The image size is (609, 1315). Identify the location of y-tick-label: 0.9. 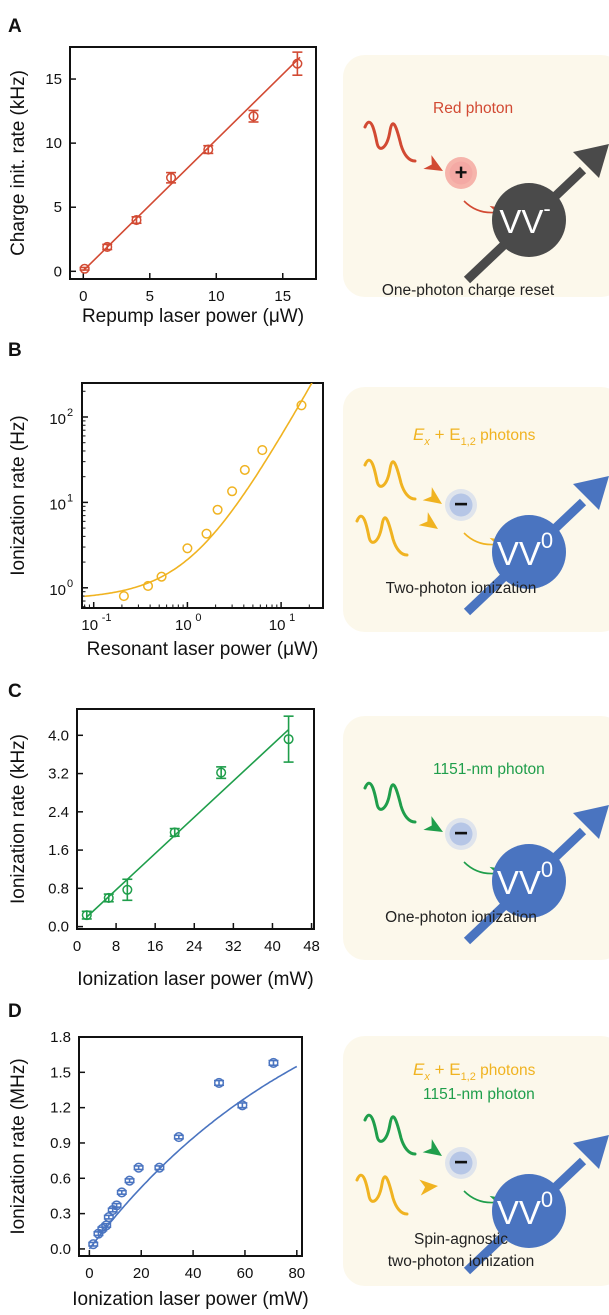
(60, 1143).